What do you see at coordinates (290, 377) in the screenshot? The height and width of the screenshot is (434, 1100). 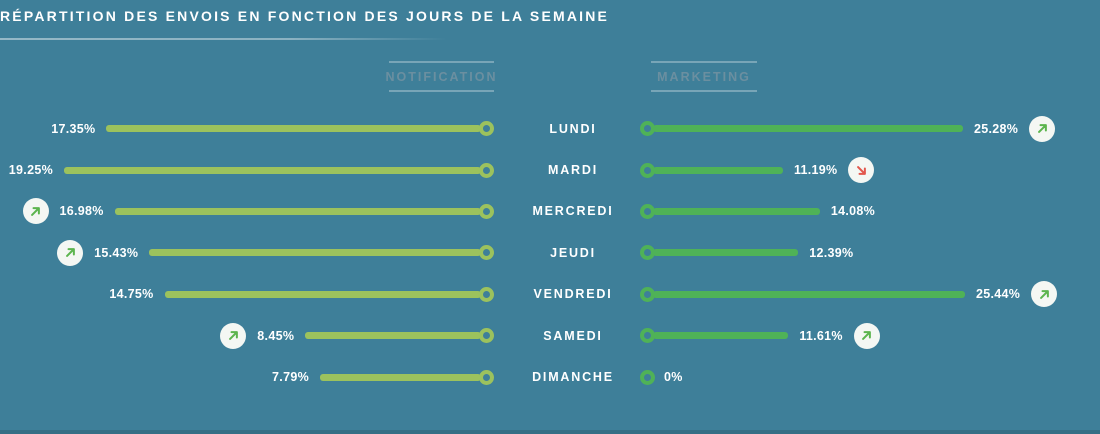 I see `notification-value-label: 7.79%` at bounding box center [290, 377].